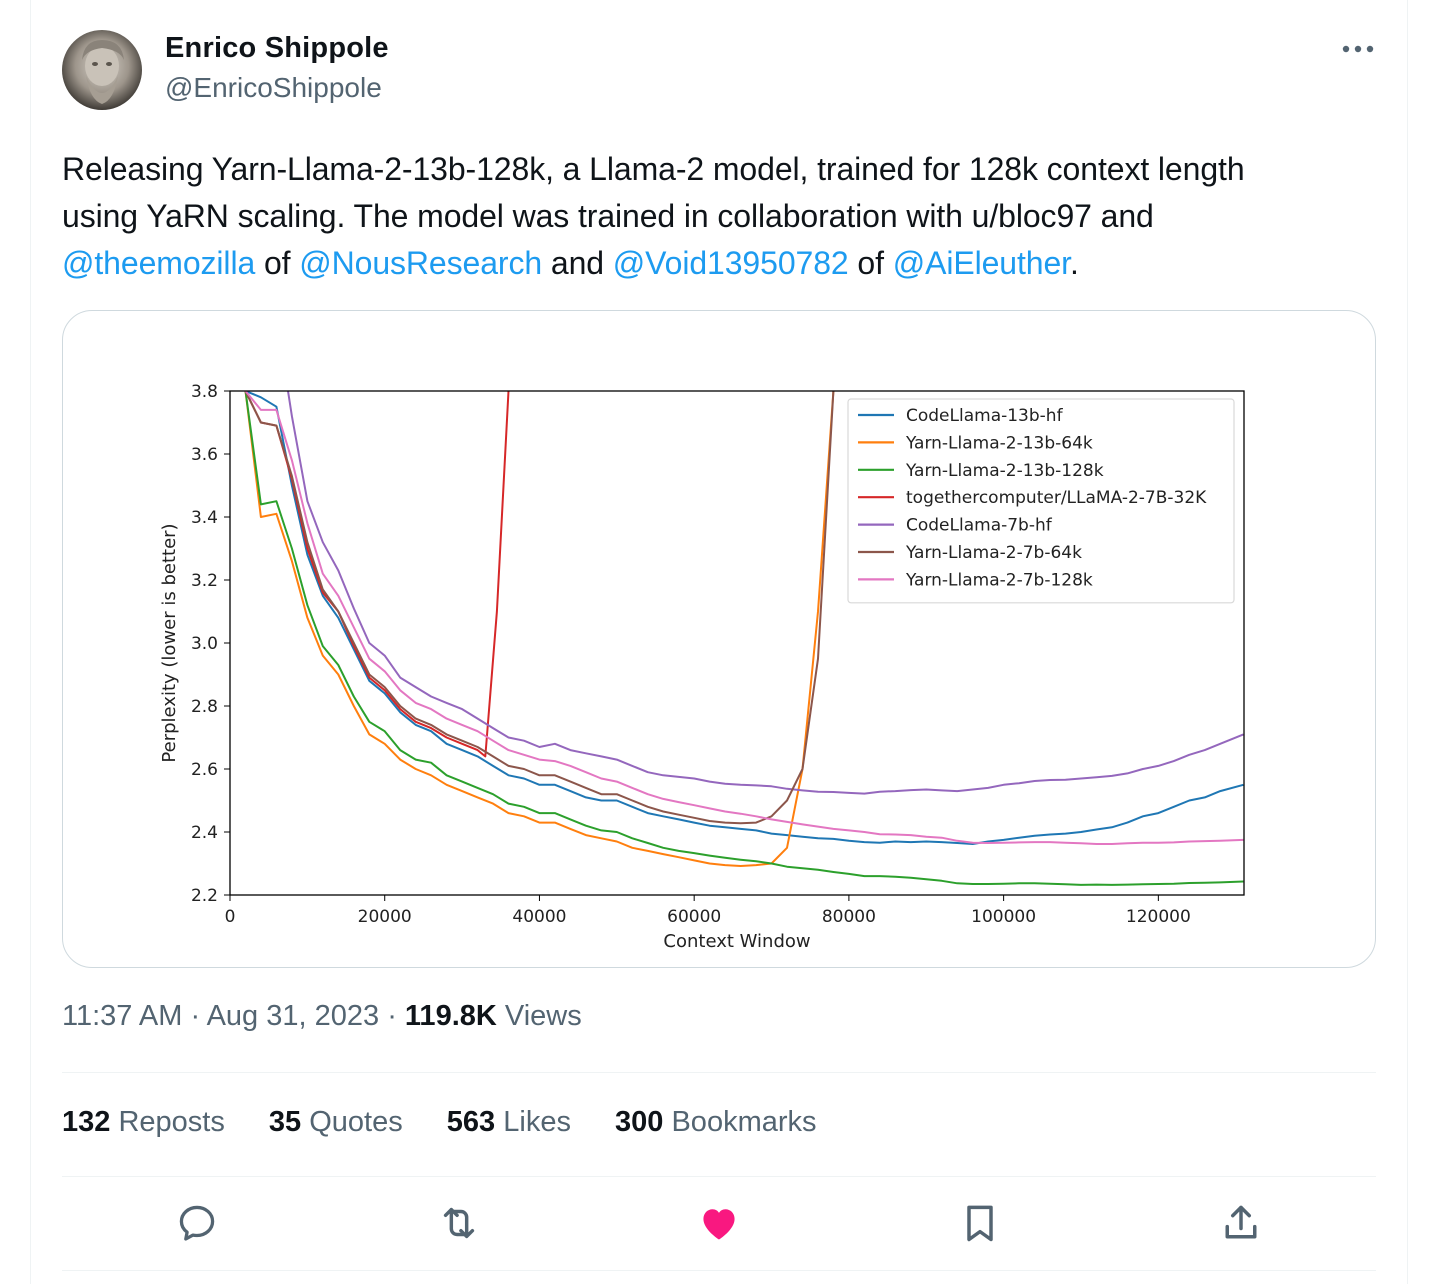 This screenshot has height=1284, width=1456. What do you see at coordinates (204, 392) in the screenshot?
I see `y-tick-label: 3.8` at bounding box center [204, 392].